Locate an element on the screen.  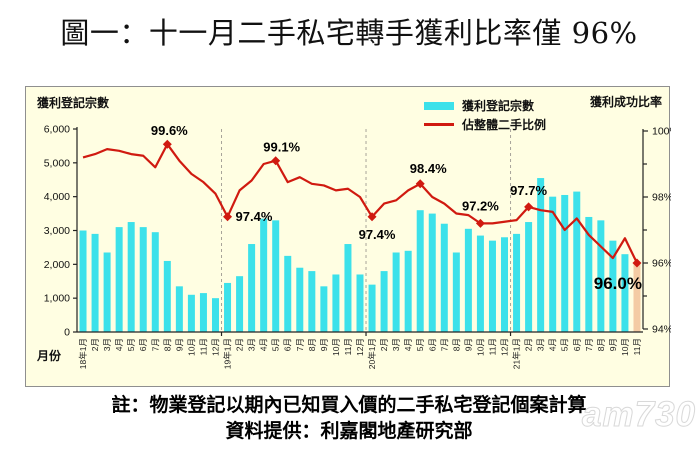
note-line-2: 資料提供：利嘉閣地產研究部 is located at coordinates (349, 431).